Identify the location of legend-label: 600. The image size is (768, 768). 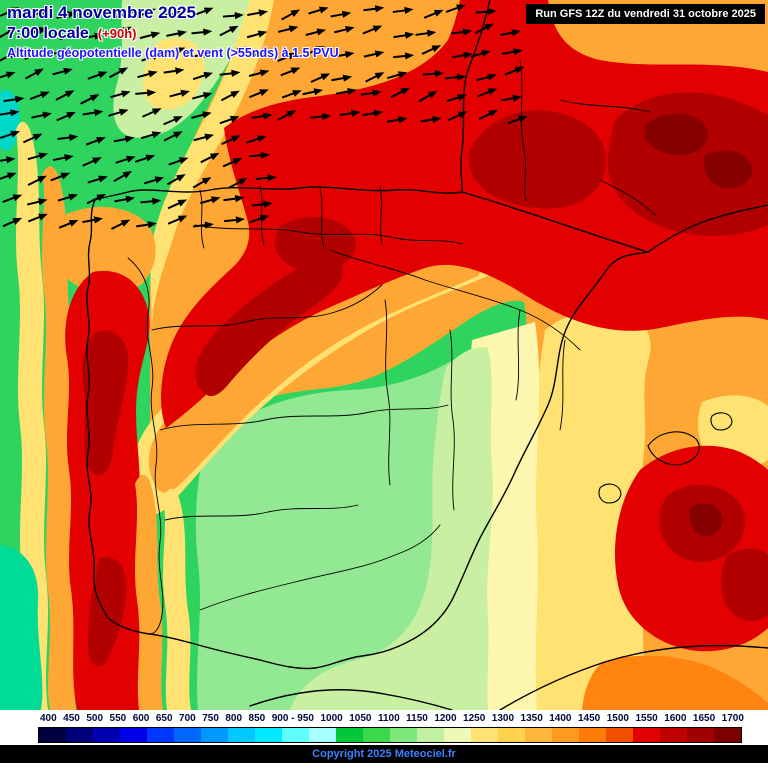
(141, 718).